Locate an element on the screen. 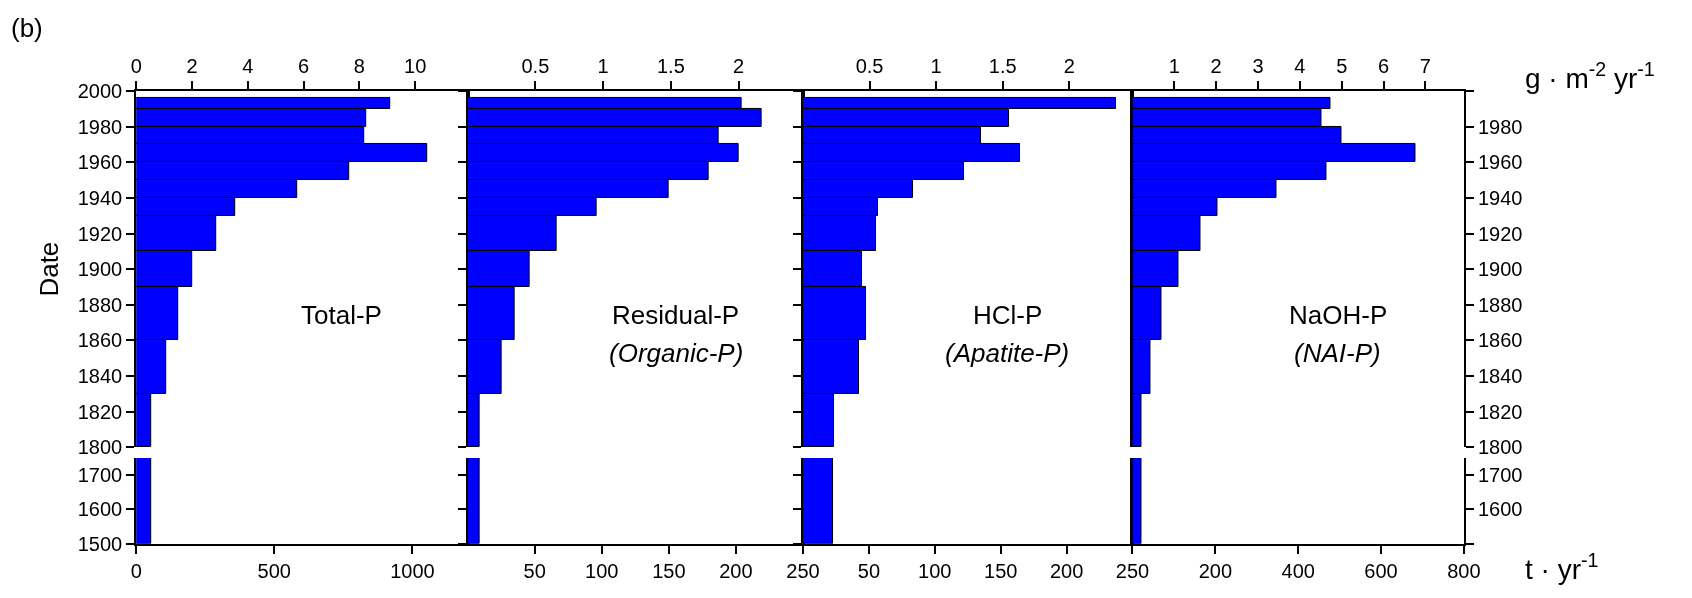 Image resolution: width=1692 pixels, height=598 pixels. x-axis-title: t · yr$^{-1}$ is located at coordinates (1562, 567).